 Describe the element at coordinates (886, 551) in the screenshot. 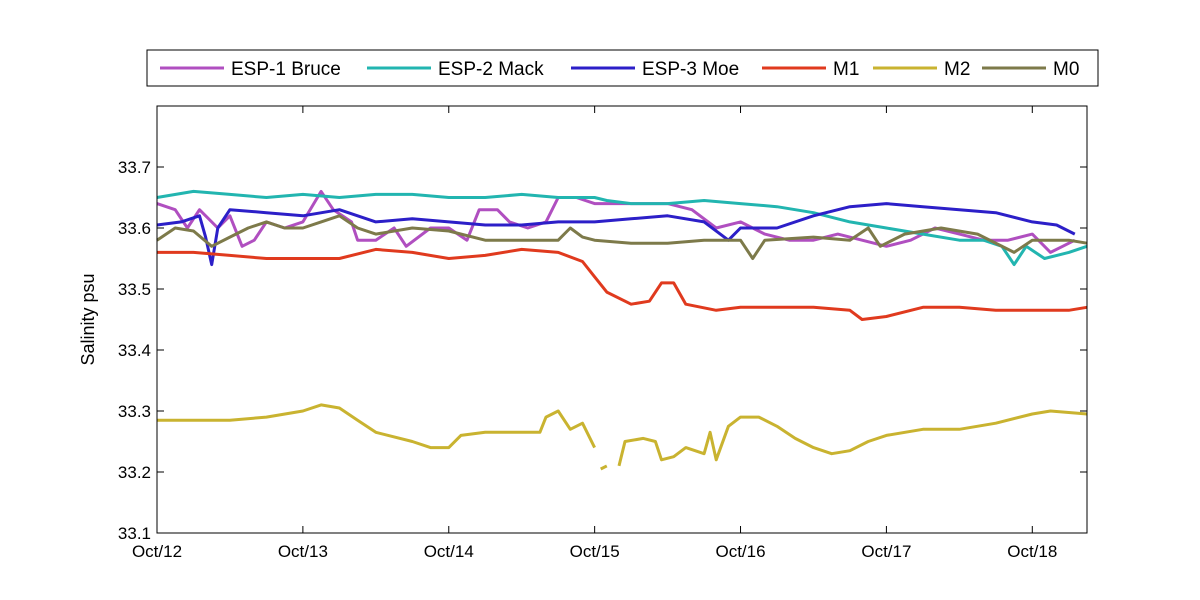

I see `x-tick-label: Oct/17` at that location.